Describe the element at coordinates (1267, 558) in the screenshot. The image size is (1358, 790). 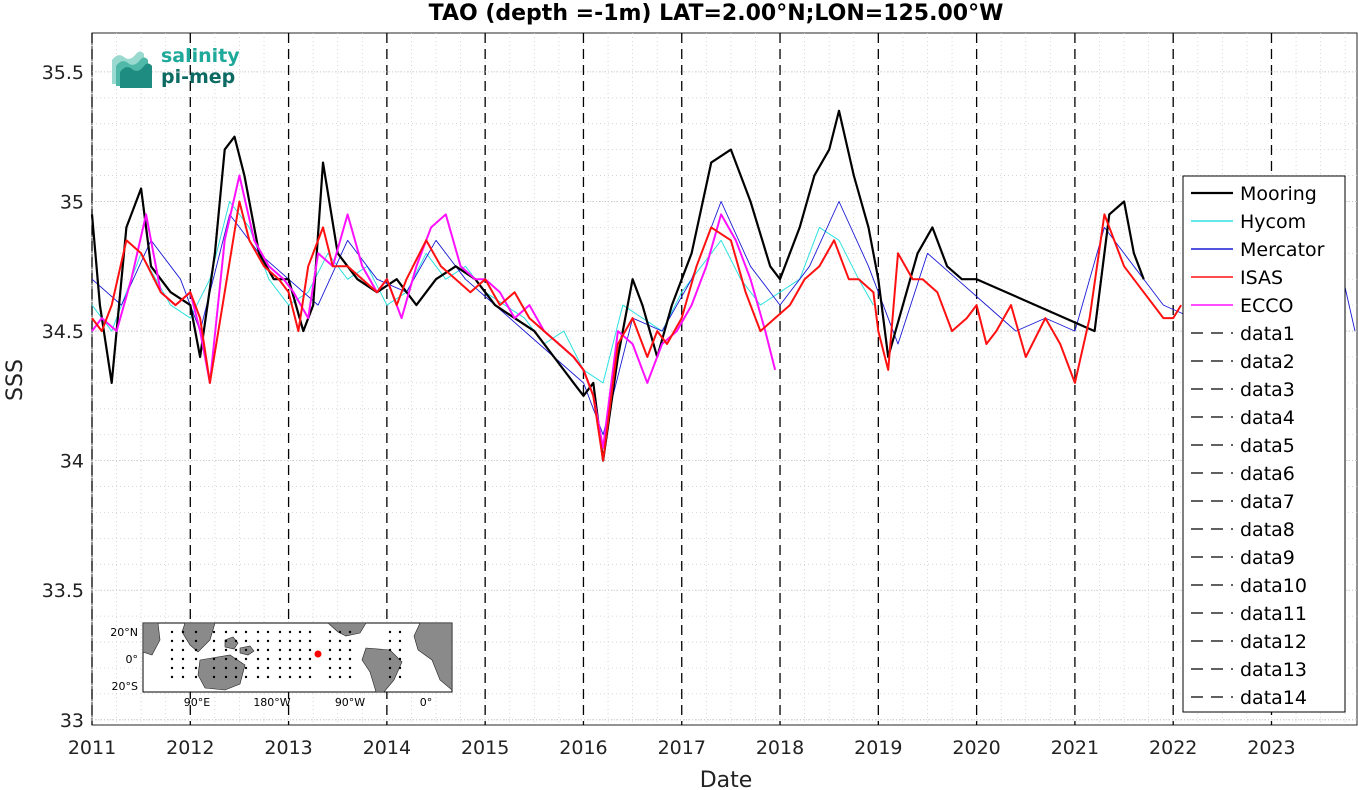
I see `legend-label: data9` at that location.